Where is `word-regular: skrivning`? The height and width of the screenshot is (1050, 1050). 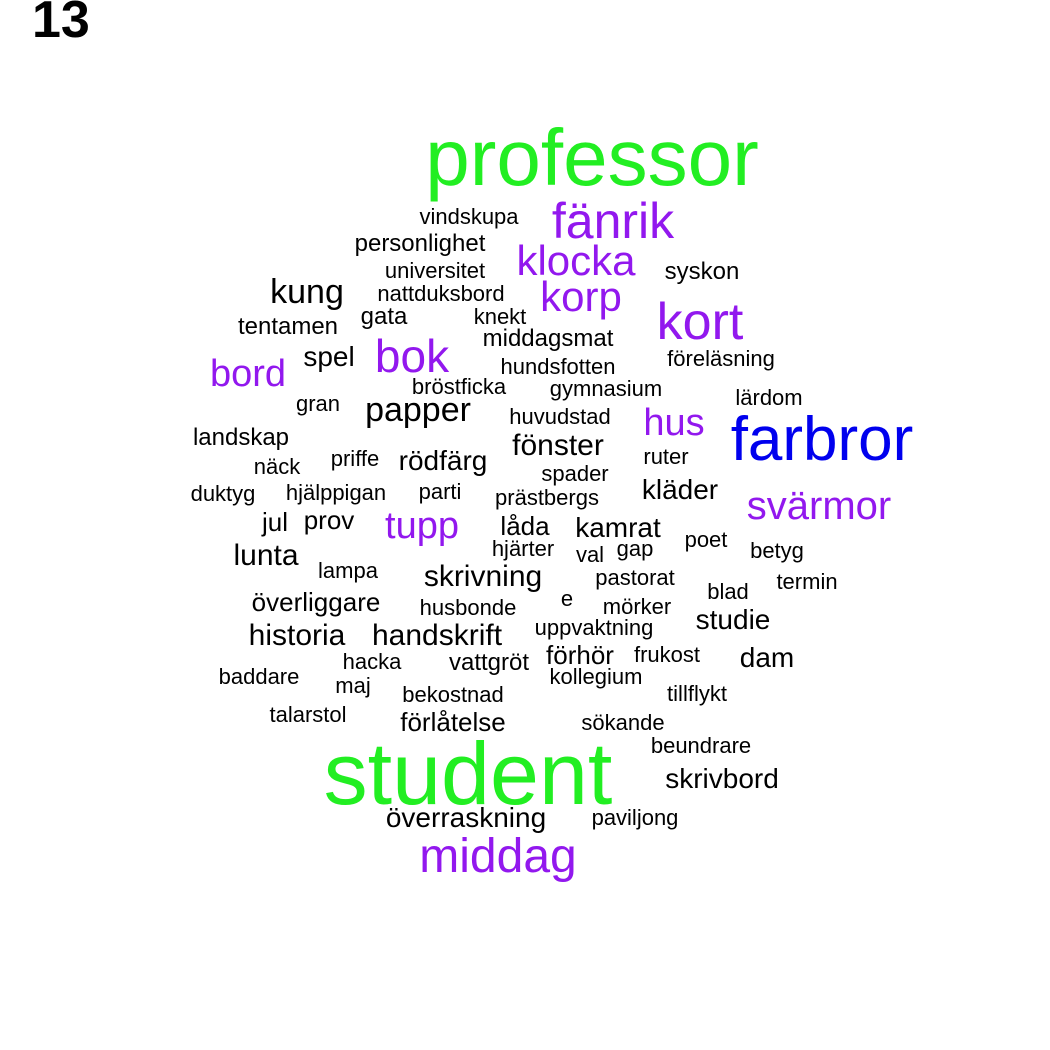 word-regular: skrivning is located at coordinates (483, 576).